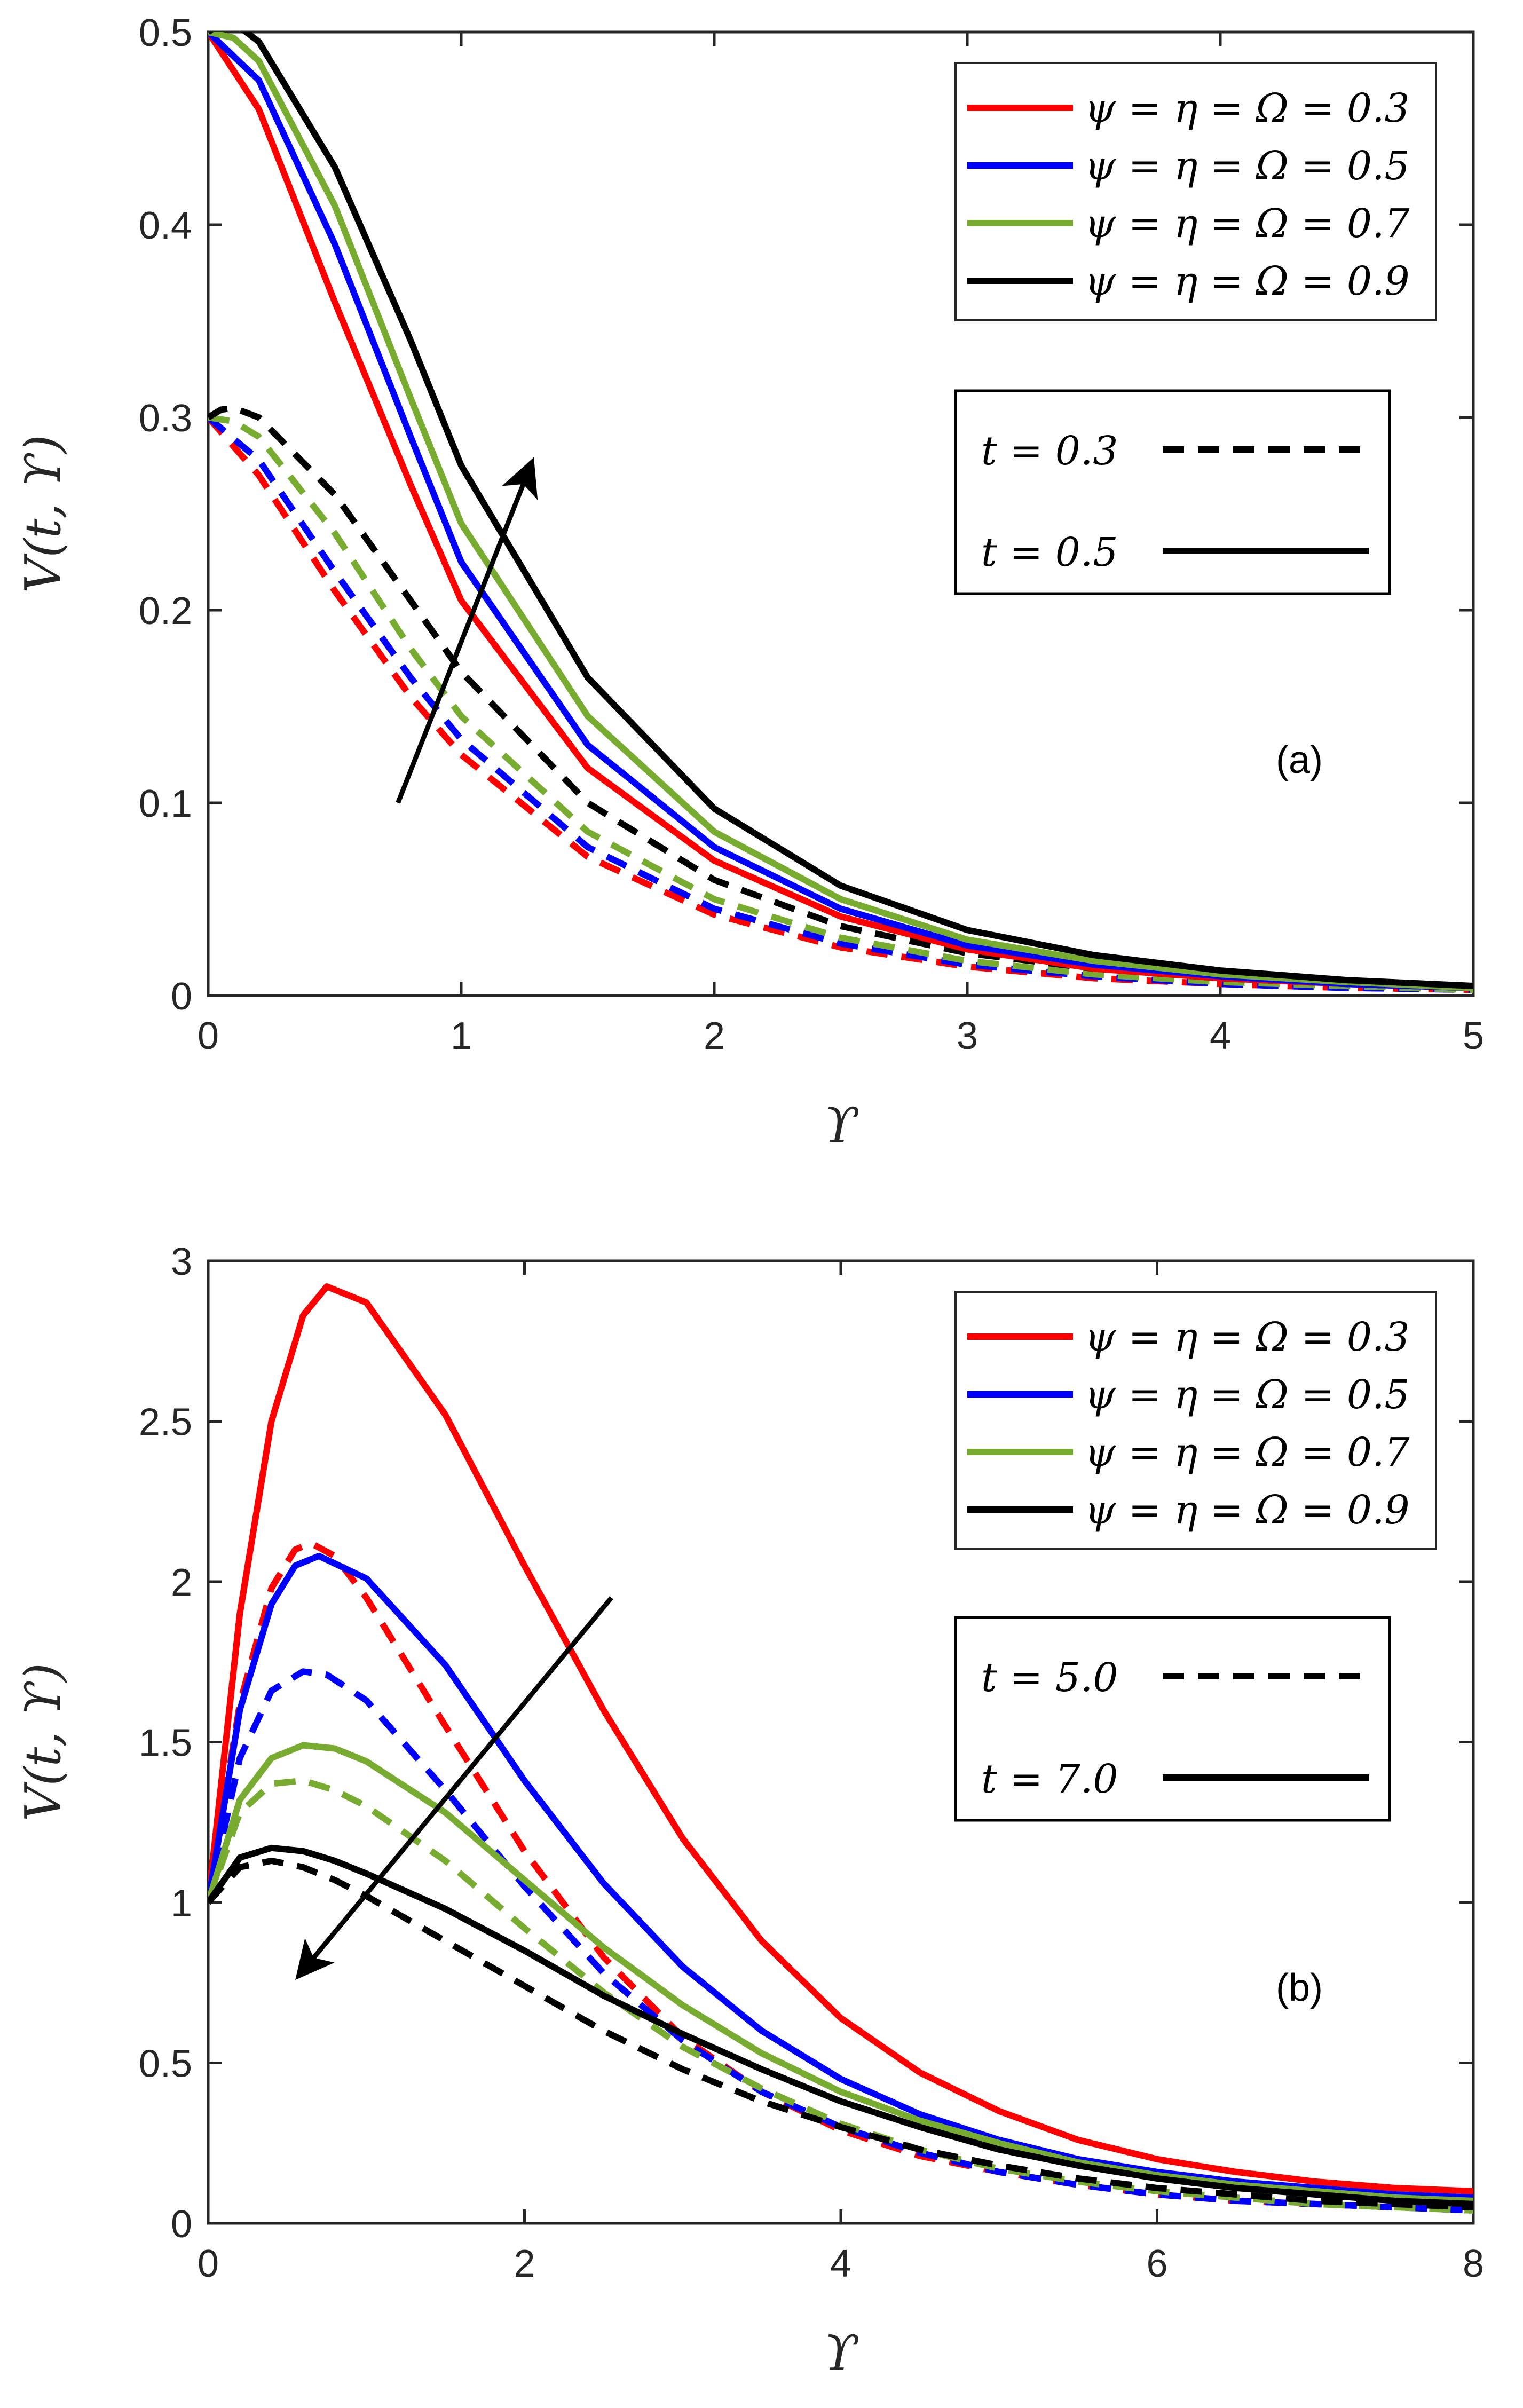  Describe the element at coordinates (165, 611) in the screenshot. I see `a-y-tick-label: 0.2` at that location.